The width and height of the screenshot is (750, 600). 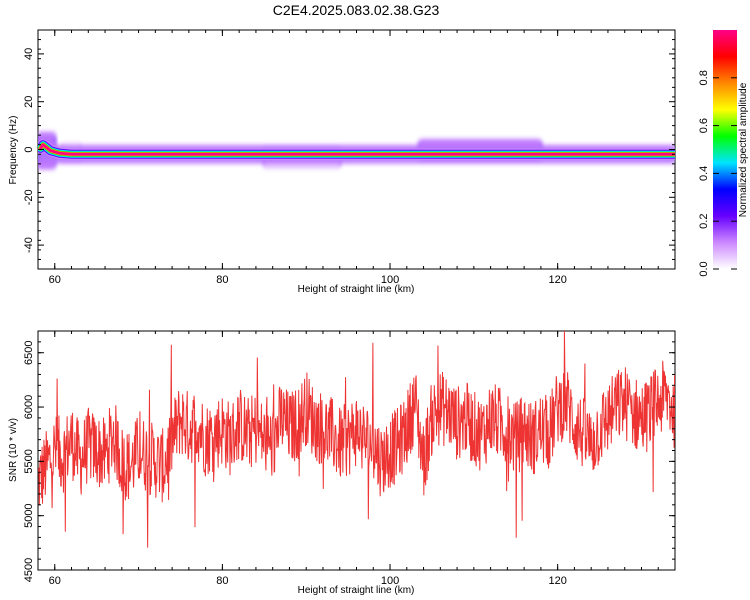 What do you see at coordinates (55, 280) in the screenshot?
I see `spectrogram-x-tick-label: 60` at bounding box center [55, 280].